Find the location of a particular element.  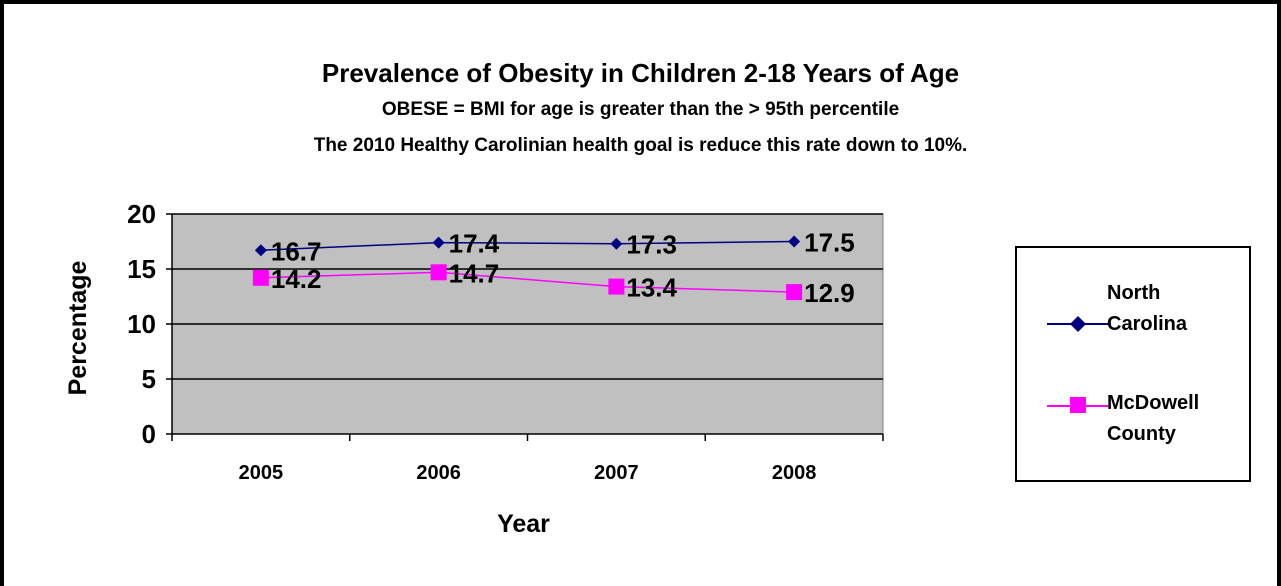

x-axis-title: Year is located at coordinates (523, 524).